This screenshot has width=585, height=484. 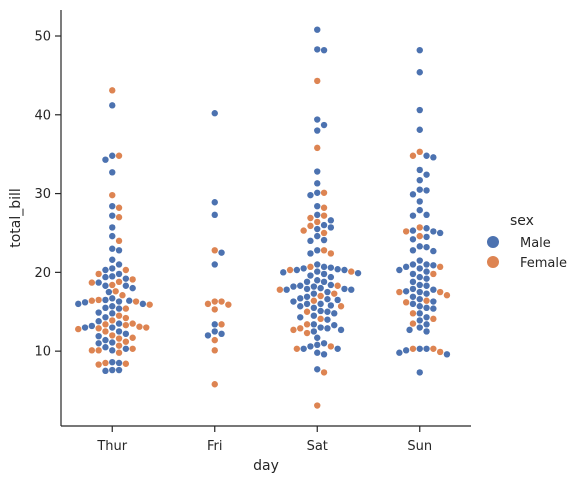 What do you see at coordinates (266, 466) in the screenshot?
I see `x-axis-label: day` at bounding box center [266, 466].